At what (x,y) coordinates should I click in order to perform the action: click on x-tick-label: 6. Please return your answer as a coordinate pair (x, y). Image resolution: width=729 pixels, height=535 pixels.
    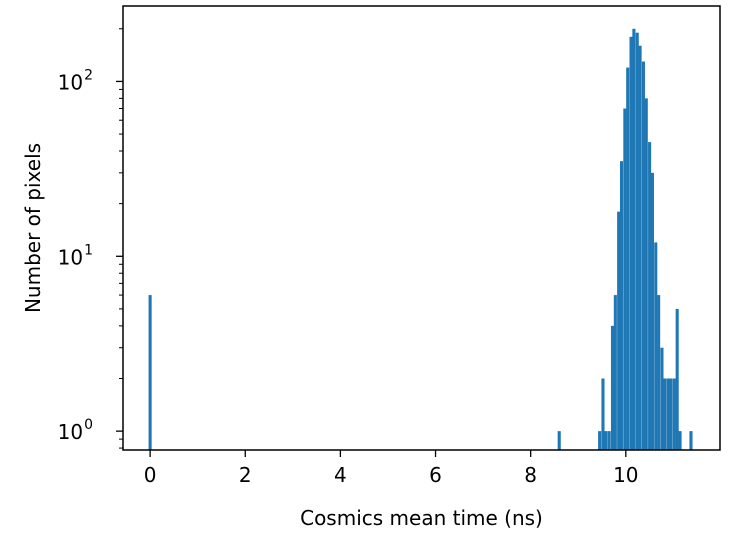
    Looking at the image, I should click on (435, 475).